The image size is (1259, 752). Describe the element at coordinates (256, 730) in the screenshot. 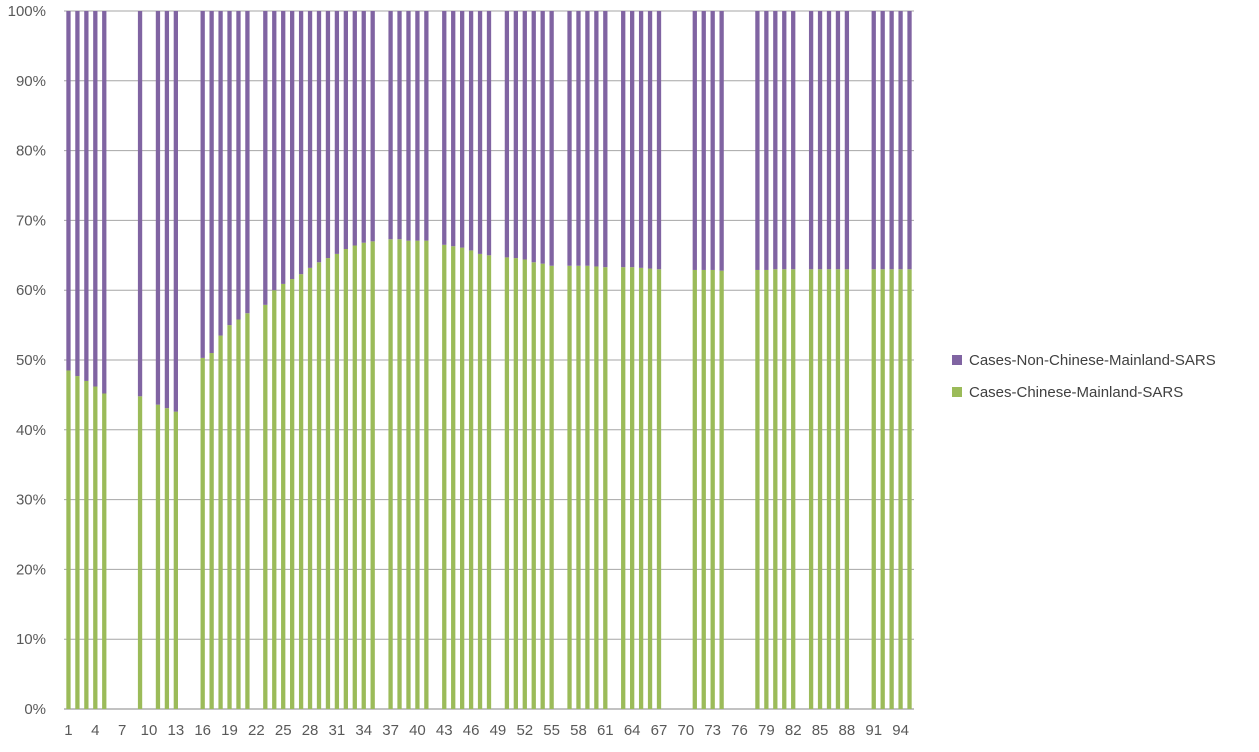

I see `x-tick-label: 22` at that location.